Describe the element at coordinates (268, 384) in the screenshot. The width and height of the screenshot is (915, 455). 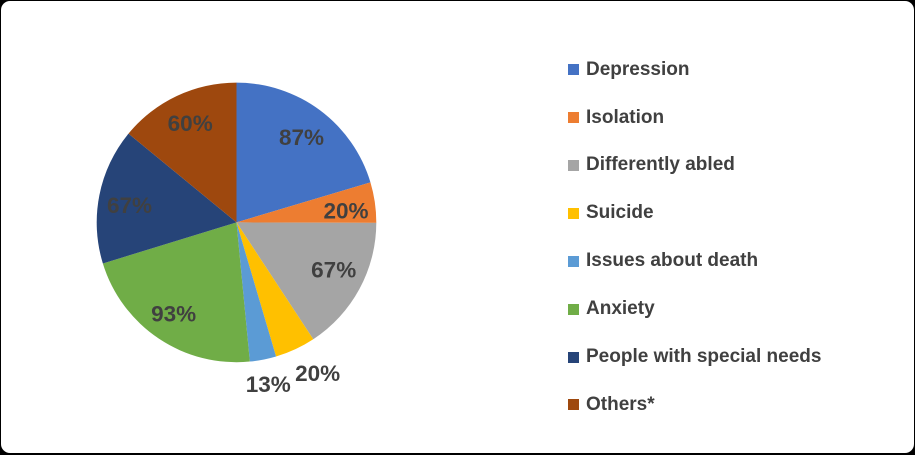
I see `svg-text: 13%` at that location.